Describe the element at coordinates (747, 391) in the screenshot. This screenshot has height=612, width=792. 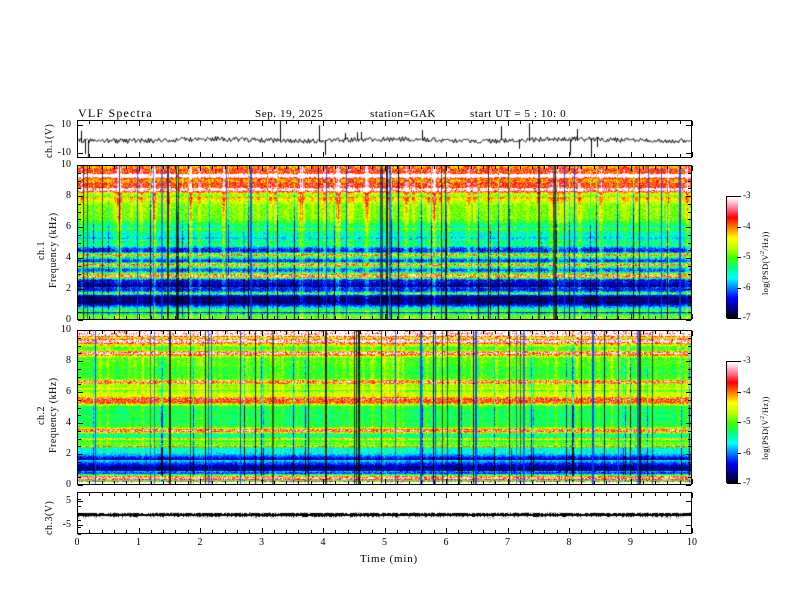
I see `colorbar-ch2-tick-label: -4` at that location.